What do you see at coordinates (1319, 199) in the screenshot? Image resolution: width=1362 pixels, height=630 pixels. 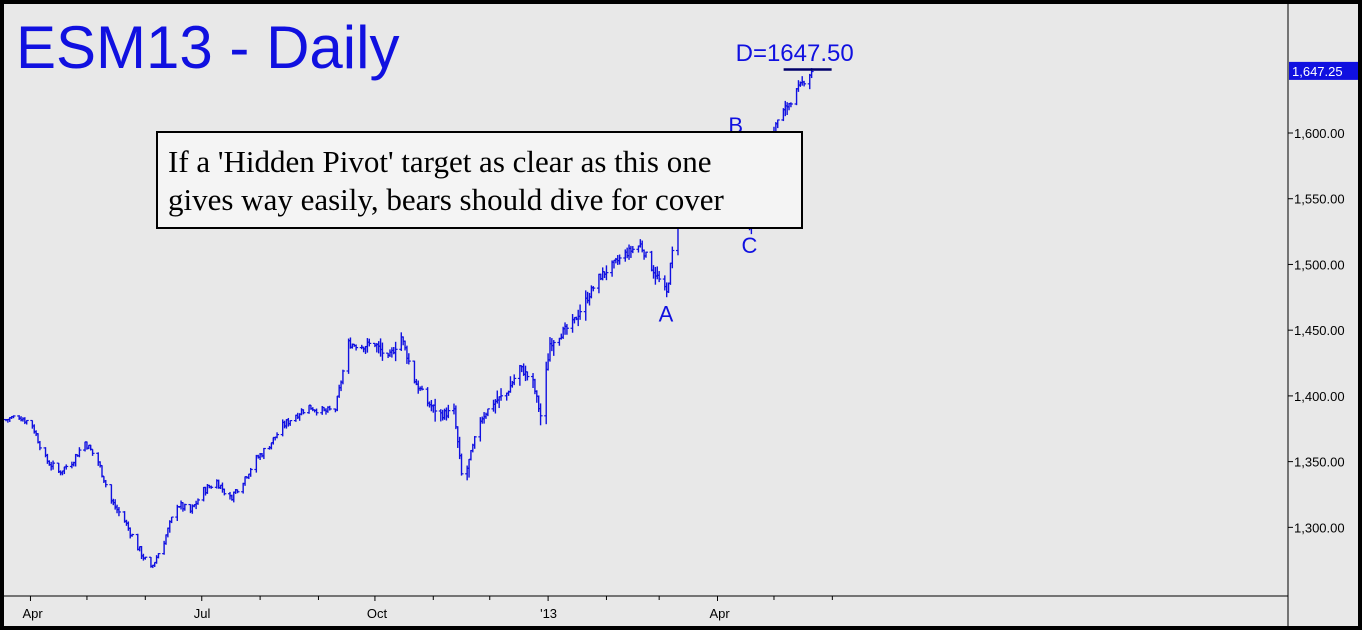 I see `y-tick-label: 1,550.00` at bounding box center [1319, 199].